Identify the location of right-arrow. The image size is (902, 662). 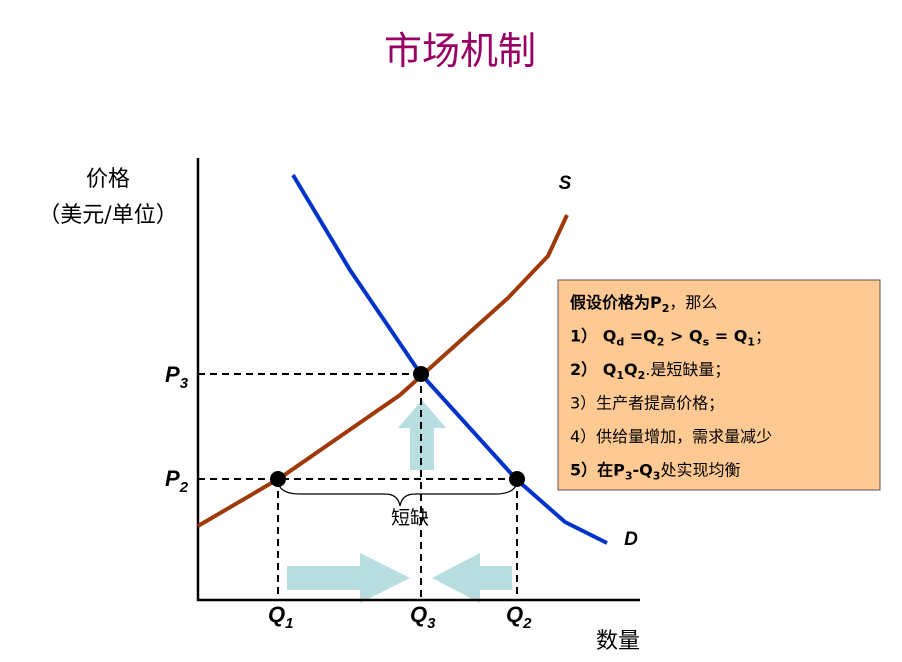
(348, 578).